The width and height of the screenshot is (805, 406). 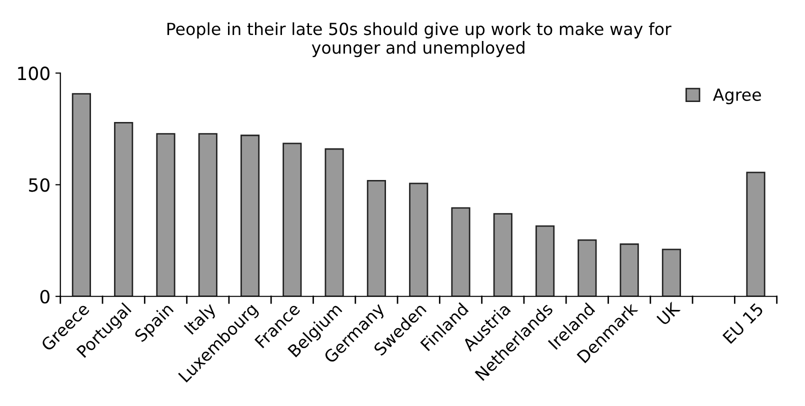 What do you see at coordinates (39, 185) in the screenshot?
I see `y-tick-label: 50` at bounding box center [39, 185].